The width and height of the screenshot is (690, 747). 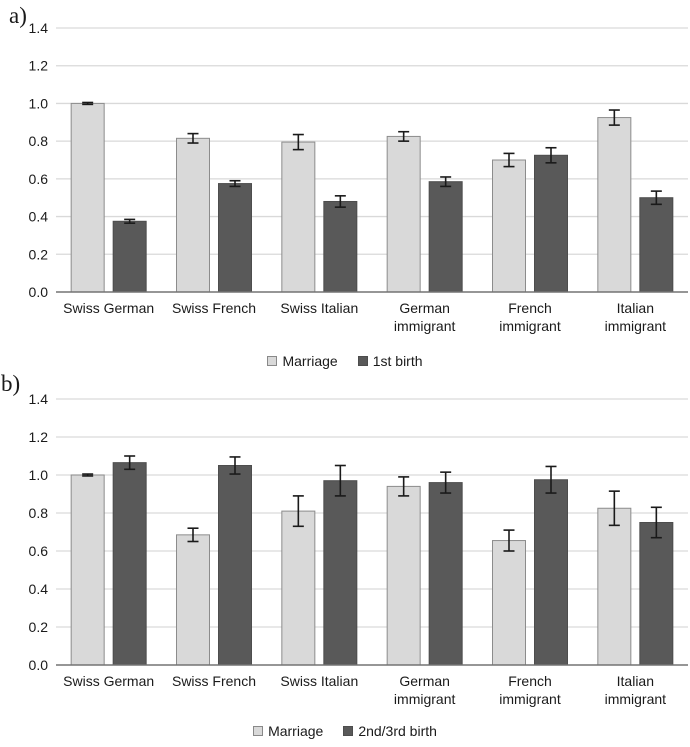 I want to click on bar-1st-birth-french-immigrant, so click(x=551, y=223).